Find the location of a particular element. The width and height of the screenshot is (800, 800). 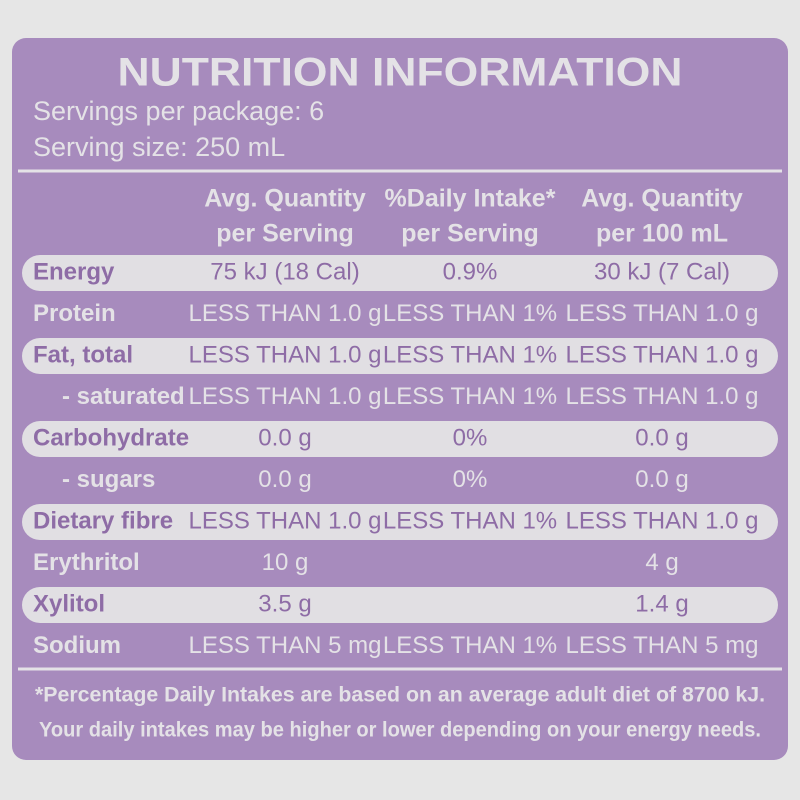

cell: 4 g is located at coordinates (661, 562).